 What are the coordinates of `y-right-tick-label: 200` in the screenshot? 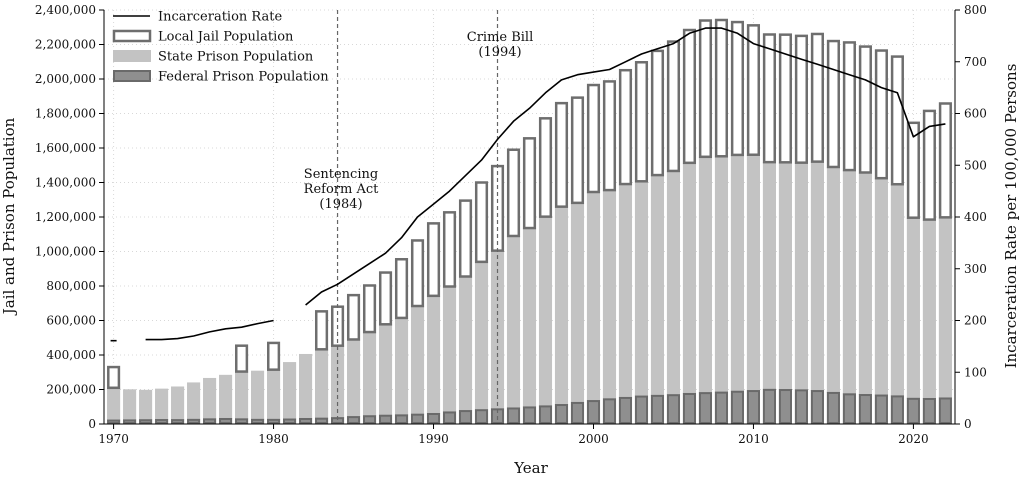 It's located at (975, 321).